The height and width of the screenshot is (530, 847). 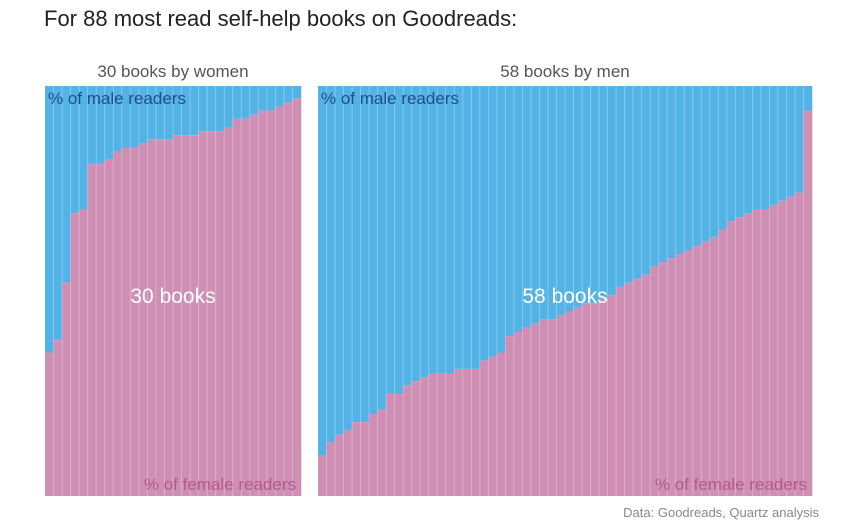 What do you see at coordinates (220, 484) in the screenshot?
I see `female-readers-label-women: % of female readers` at bounding box center [220, 484].